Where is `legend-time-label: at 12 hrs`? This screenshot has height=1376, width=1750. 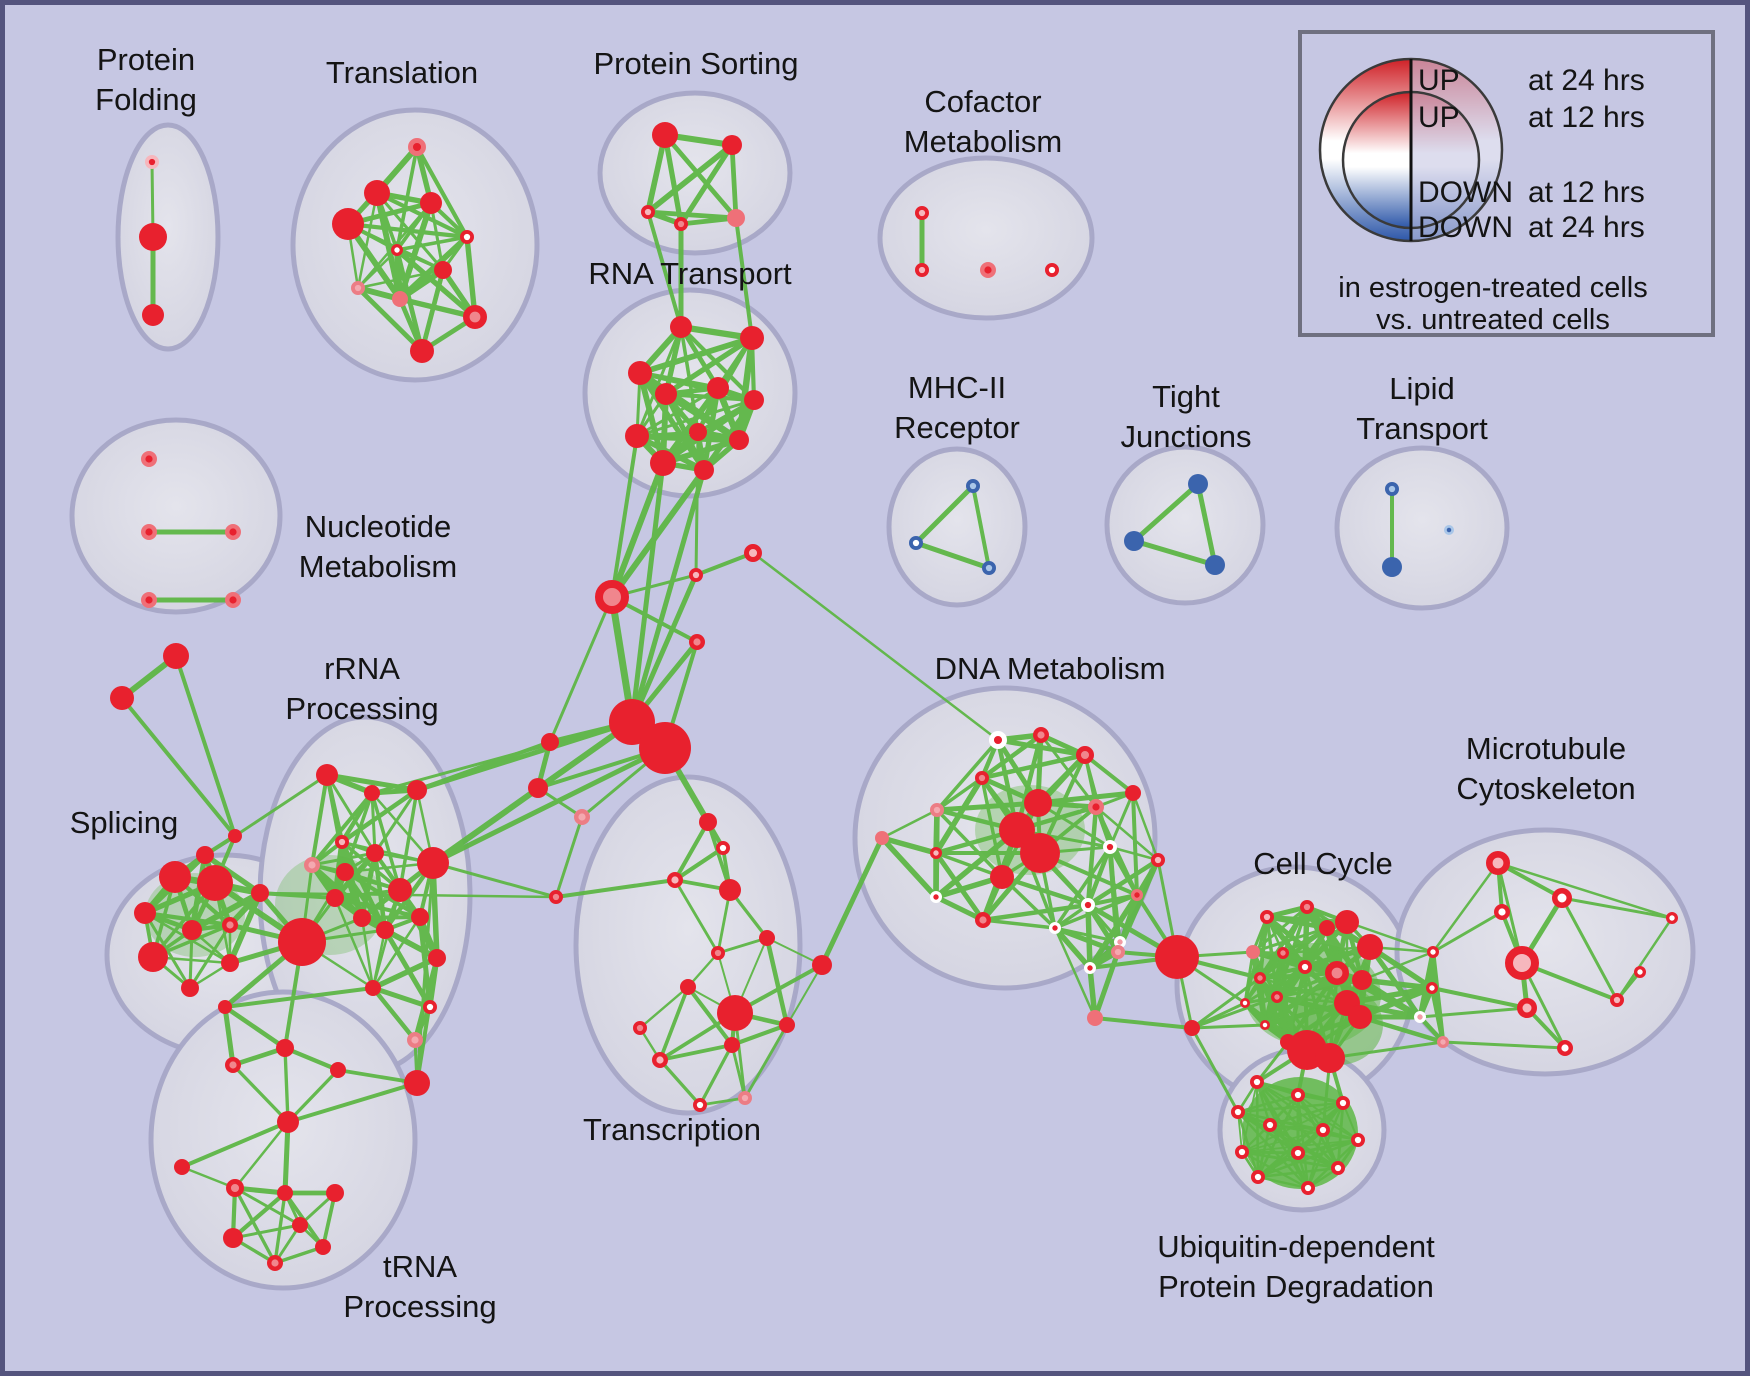
legend-time-label: at 12 hrs is located at coordinates (1586, 192).